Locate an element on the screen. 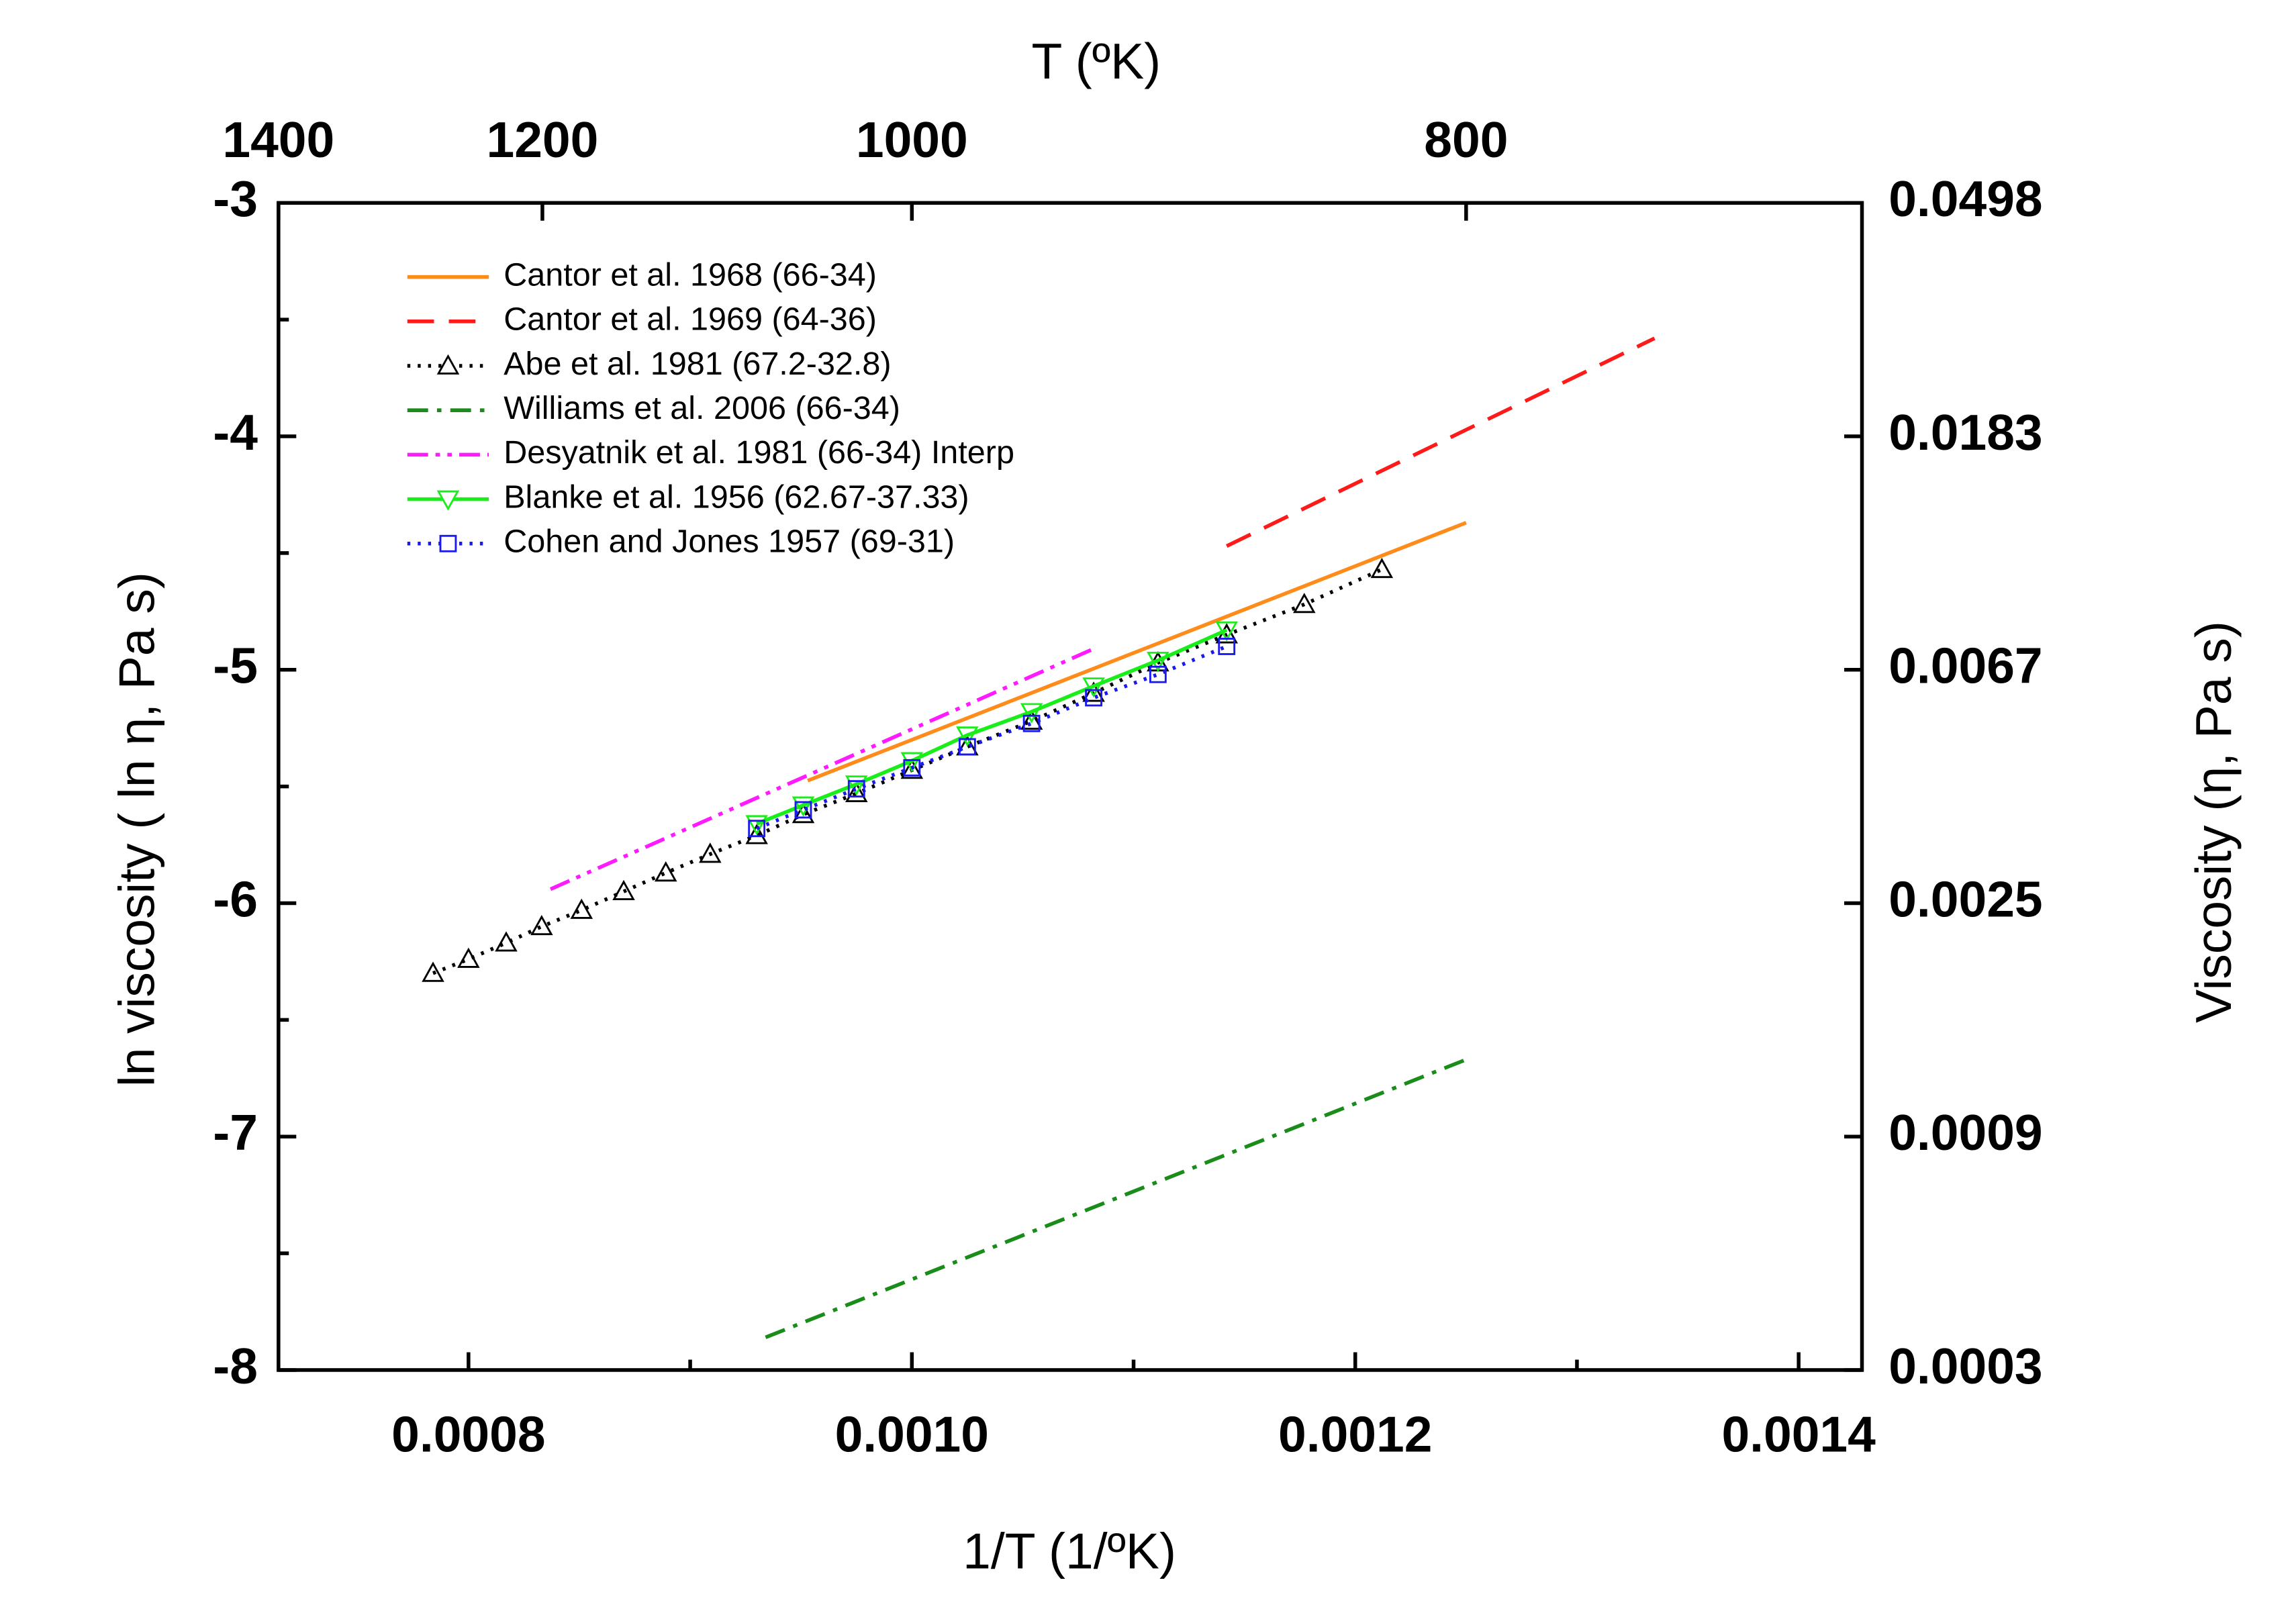  y-tick-label: -8 is located at coordinates (236, 1366).